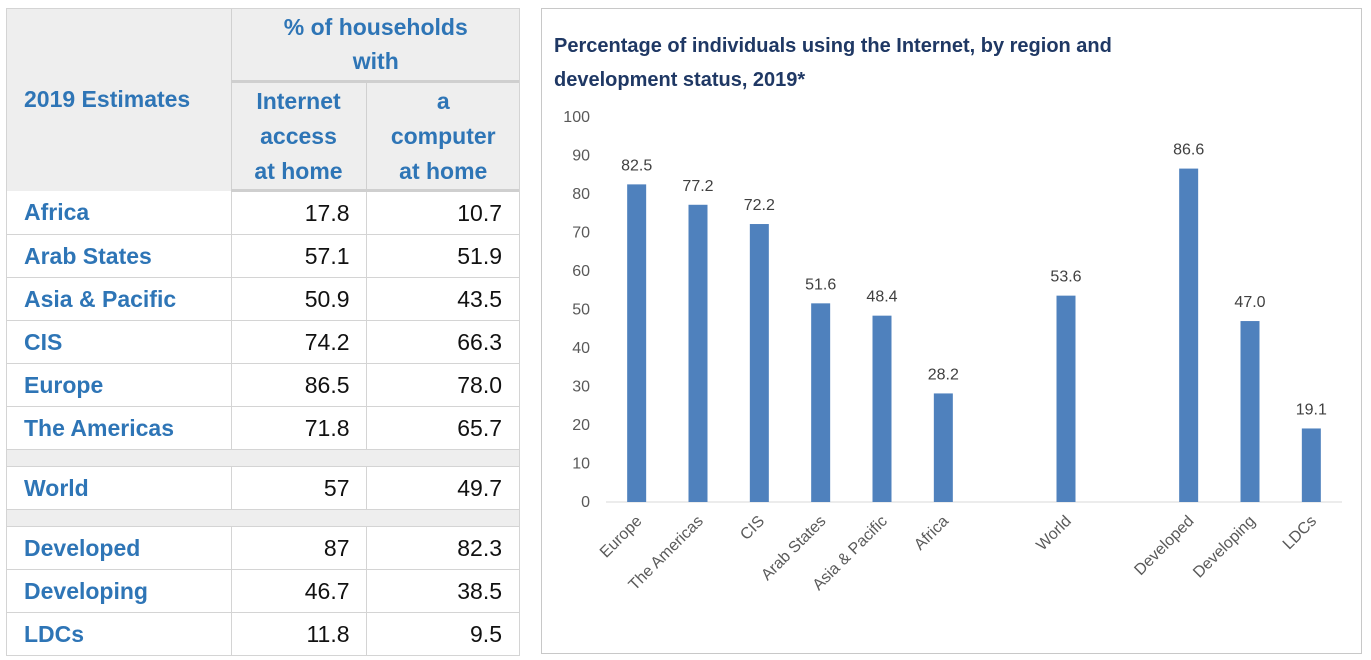 The image size is (1371, 660). What do you see at coordinates (752, 528) in the screenshot?
I see `x-tick-label: CIS` at bounding box center [752, 528].